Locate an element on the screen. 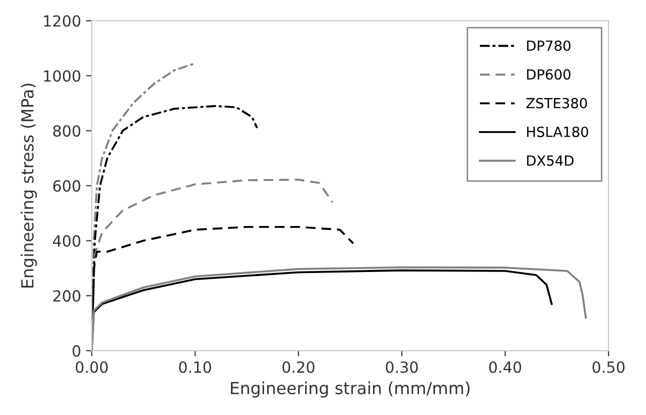 Image resolution: width=646 pixels, height=415 pixels. legend-label: HSLA180 is located at coordinates (557, 132).